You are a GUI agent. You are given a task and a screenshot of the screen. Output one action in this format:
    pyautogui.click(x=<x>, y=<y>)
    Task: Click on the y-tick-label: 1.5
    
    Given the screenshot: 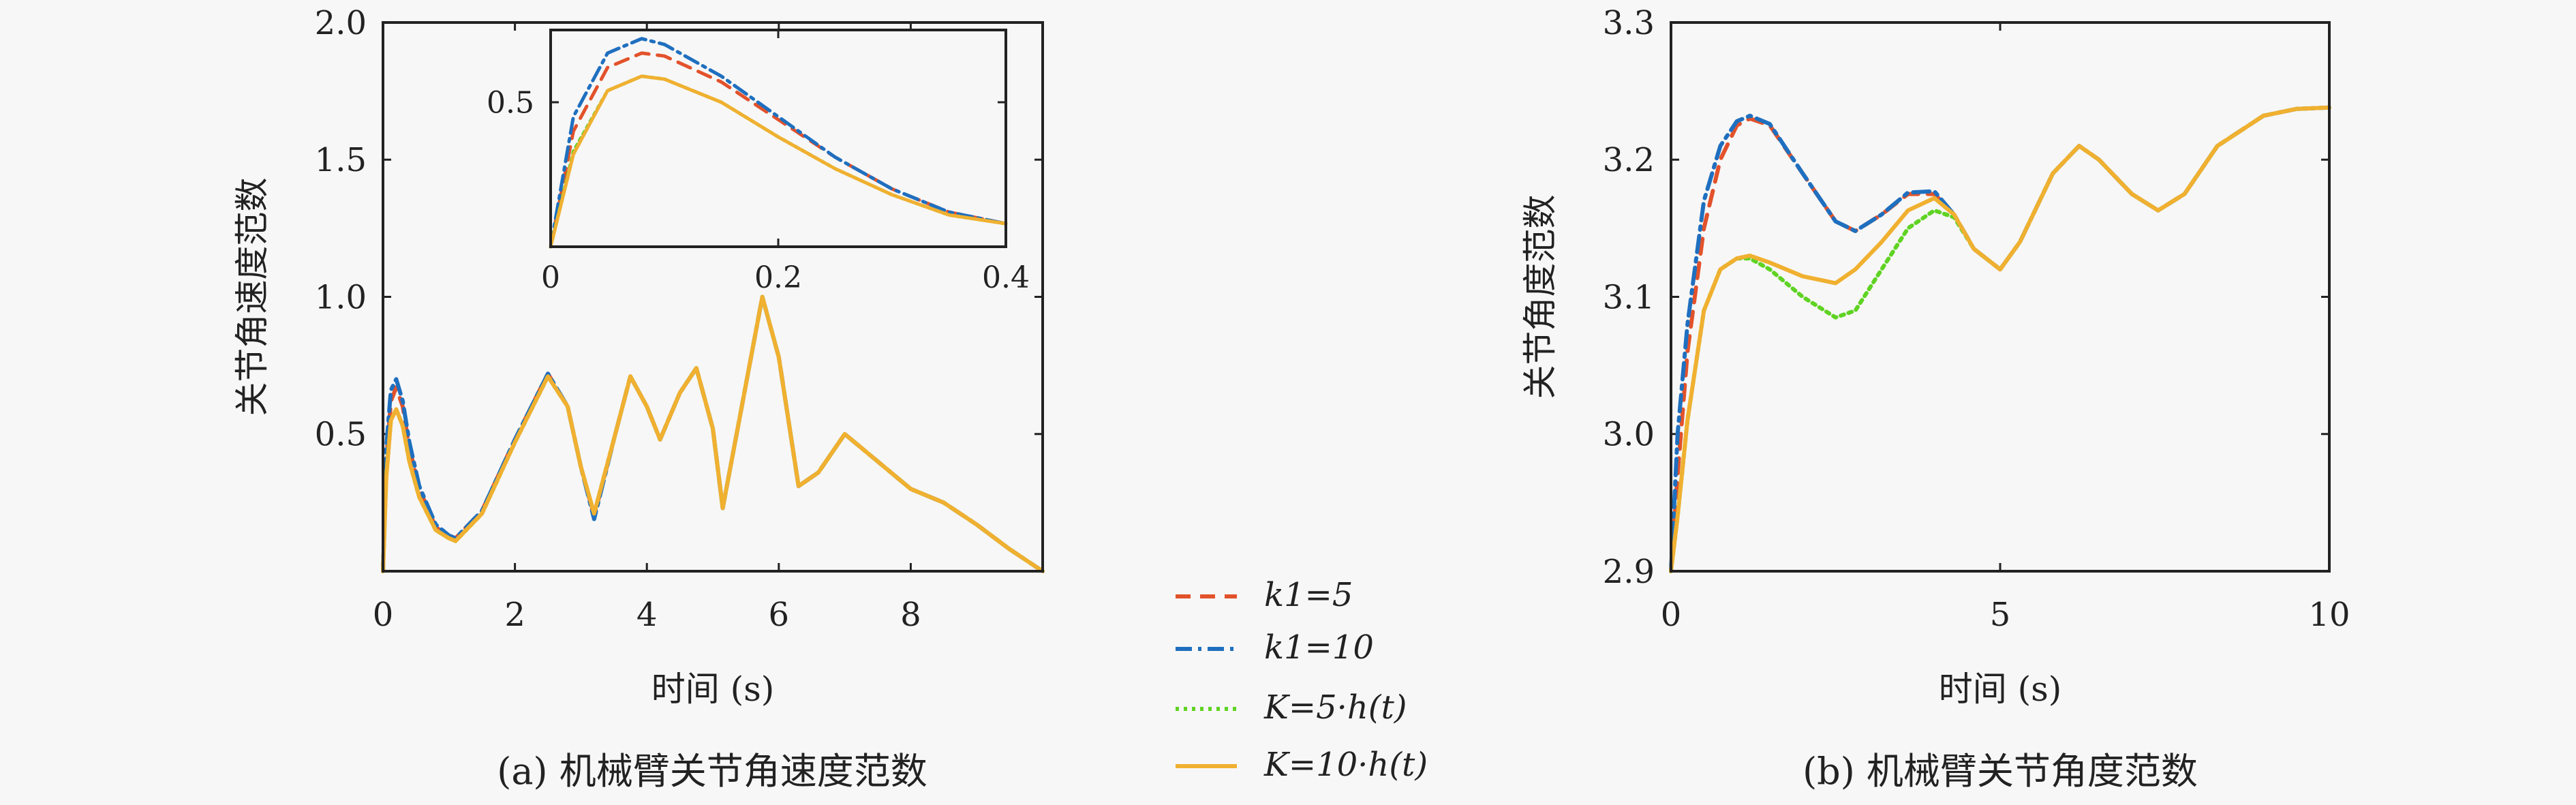 What is the action you would take?
    pyautogui.click(x=341, y=160)
    